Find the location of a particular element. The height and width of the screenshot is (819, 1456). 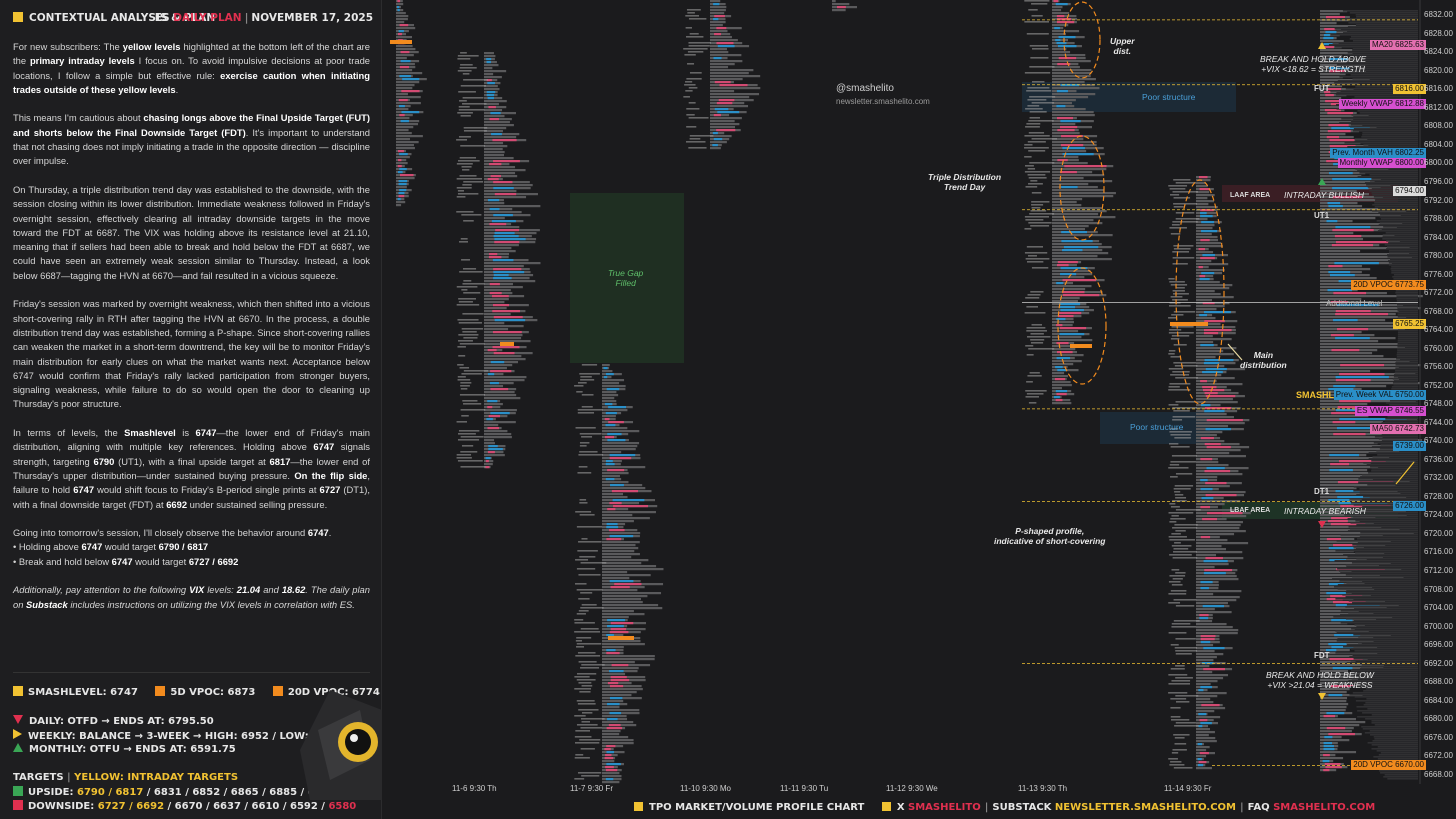

downside-swatch-icon is located at coordinates (18, 805).